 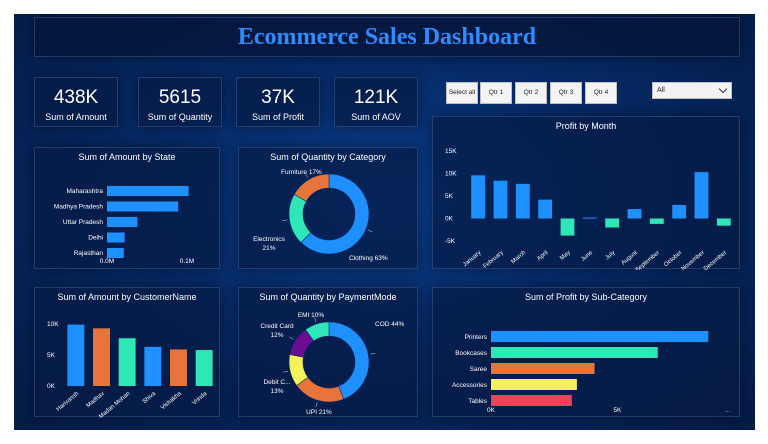 What do you see at coordinates (278, 97) in the screenshot?
I see `kpi-value: 37K` at bounding box center [278, 97].